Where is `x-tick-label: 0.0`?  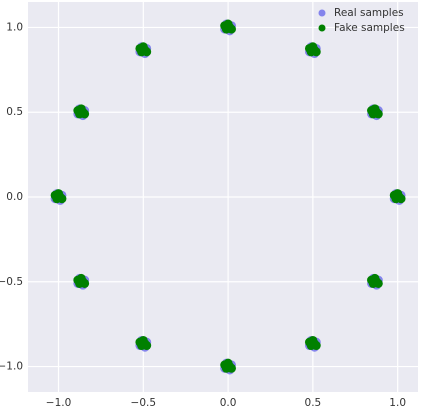
x-tick-label: 0.0 is located at coordinates (228, 402).